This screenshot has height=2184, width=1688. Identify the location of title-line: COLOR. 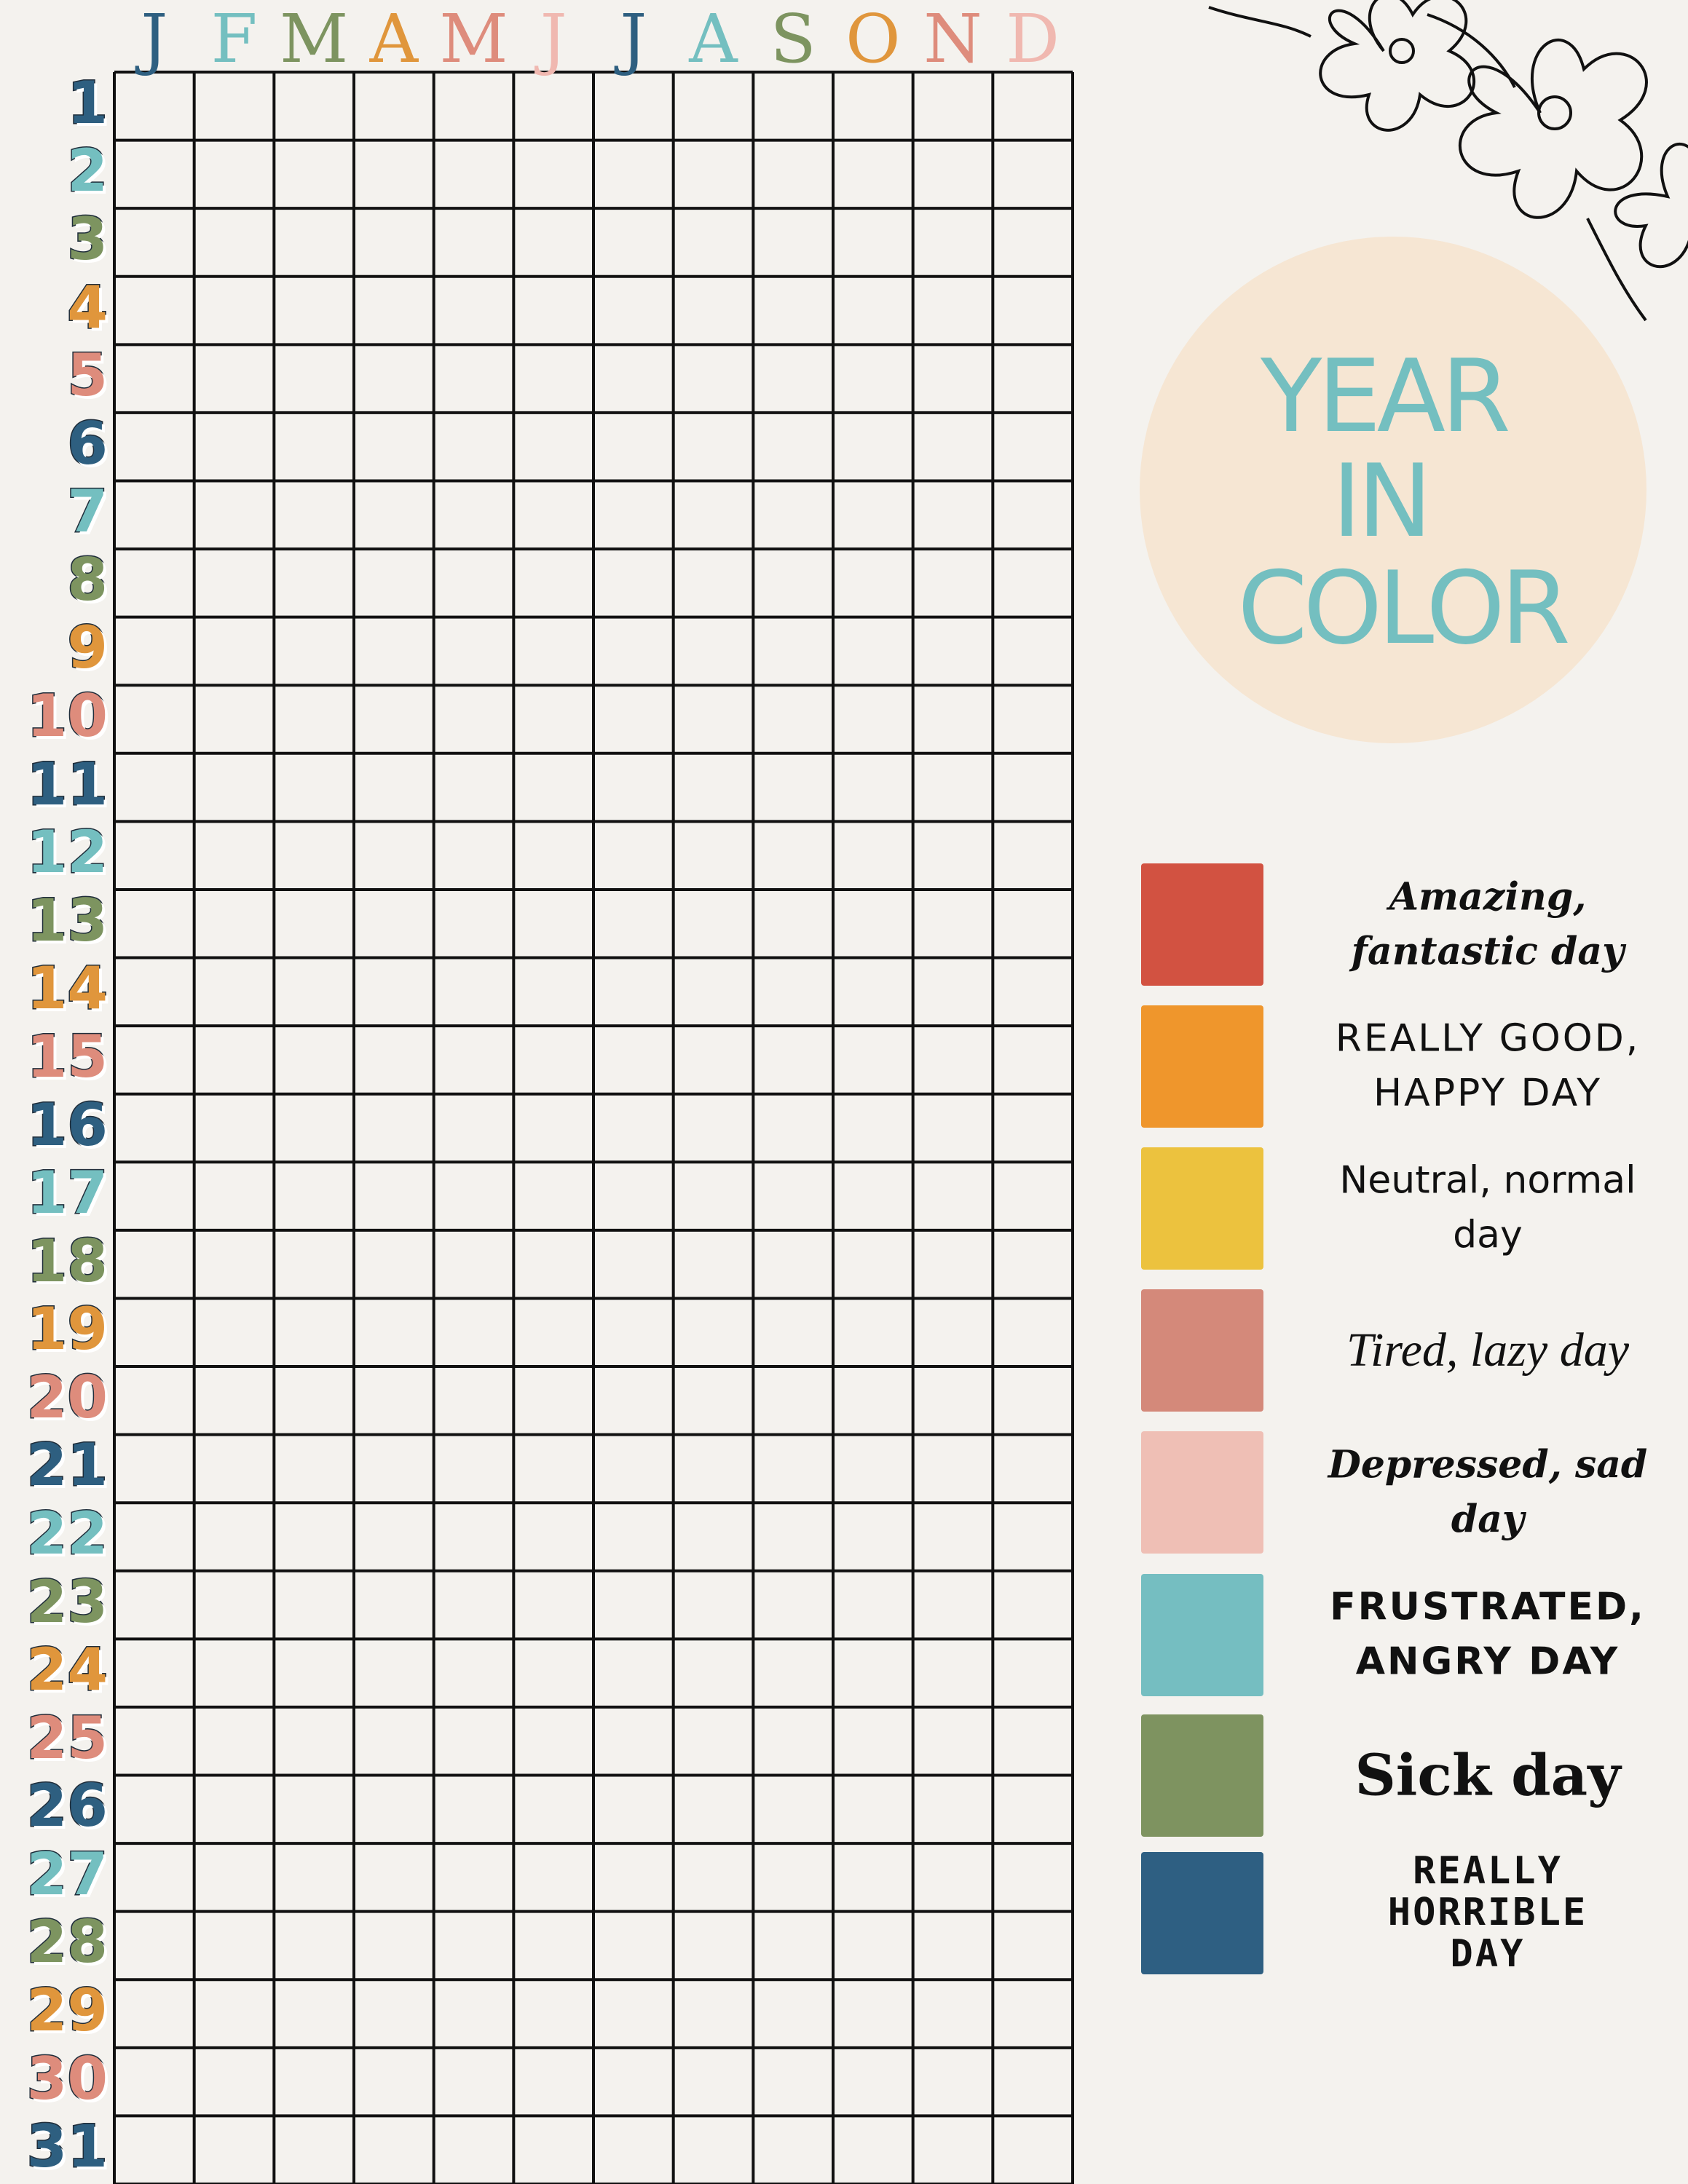
(1403, 608).